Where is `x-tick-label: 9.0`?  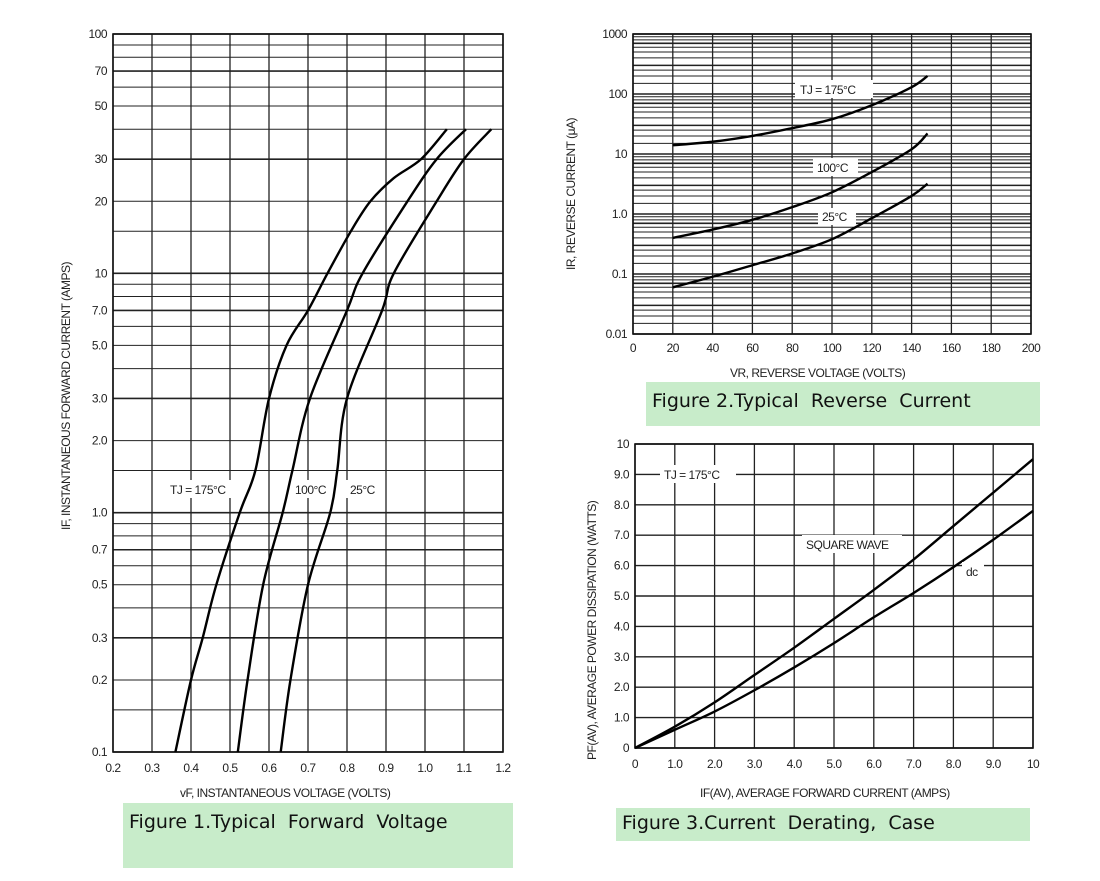
x-tick-label: 9.0 is located at coordinates (994, 764).